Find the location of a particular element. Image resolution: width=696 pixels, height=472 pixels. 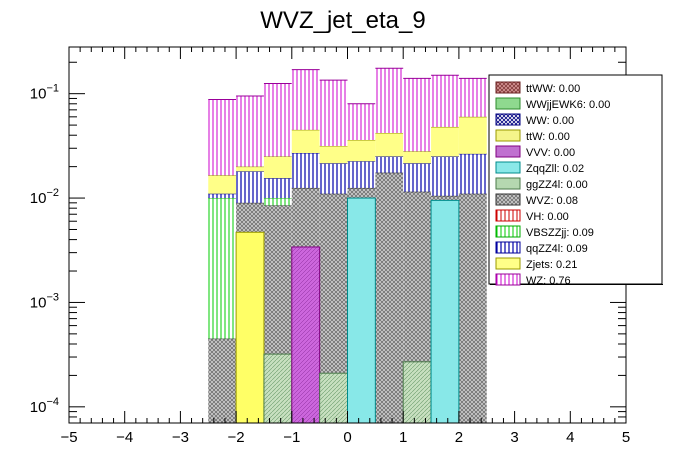

legend-label: VH: 0.00 is located at coordinates (547, 217).